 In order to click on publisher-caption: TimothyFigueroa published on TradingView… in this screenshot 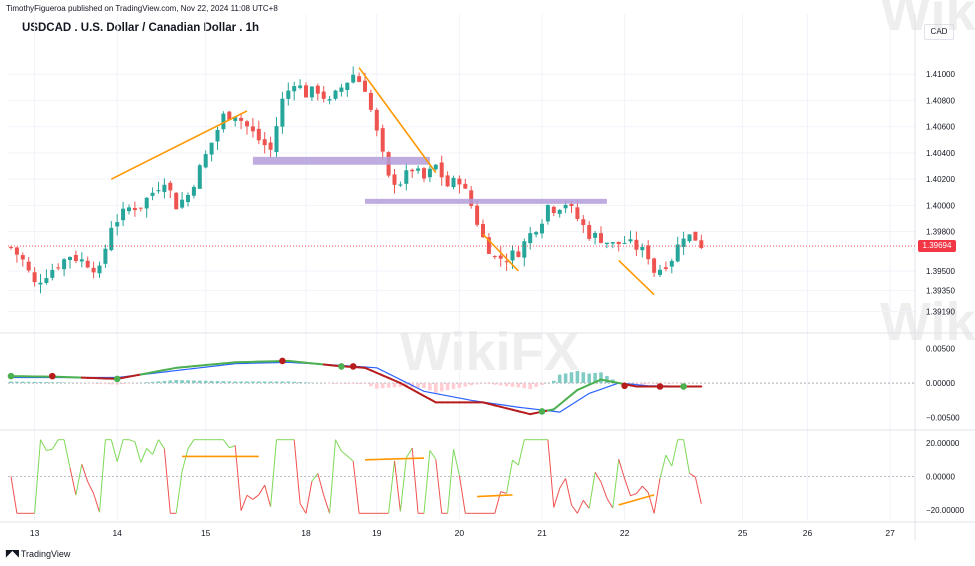, I will do `click(142, 8)`.